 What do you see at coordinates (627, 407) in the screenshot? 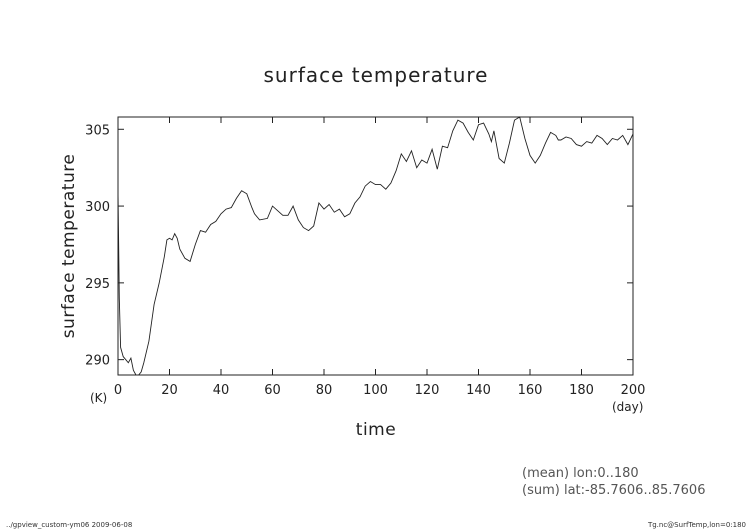
I see `x-unit-label: (day)` at bounding box center [627, 407].